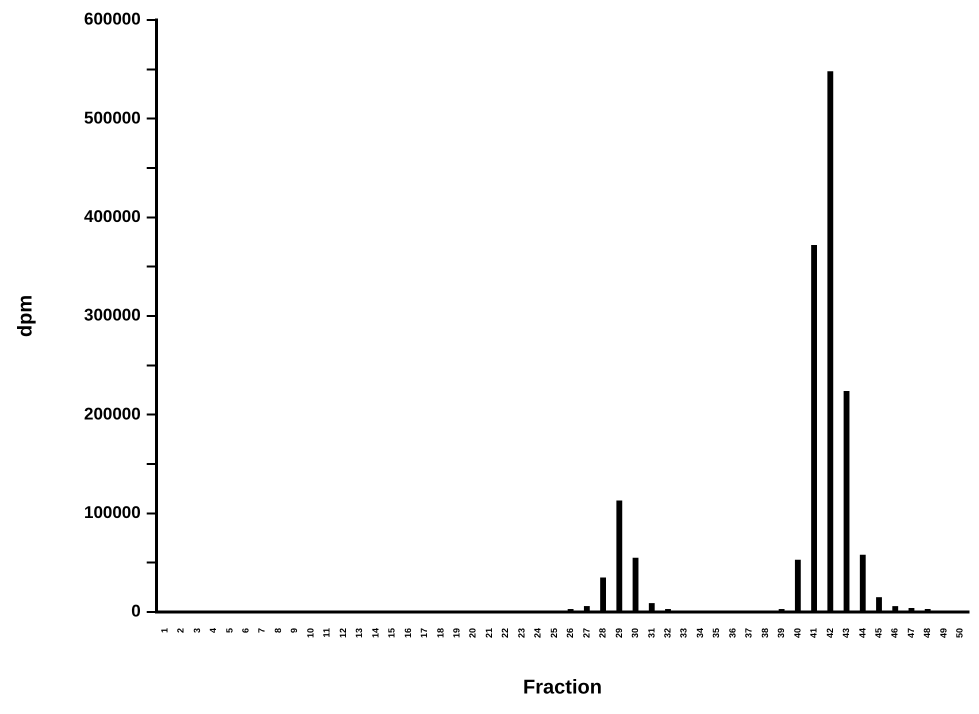 The width and height of the screenshot is (979, 714). What do you see at coordinates (829, 633) in the screenshot?
I see `x-tick-label: 42` at bounding box center [829, 633].